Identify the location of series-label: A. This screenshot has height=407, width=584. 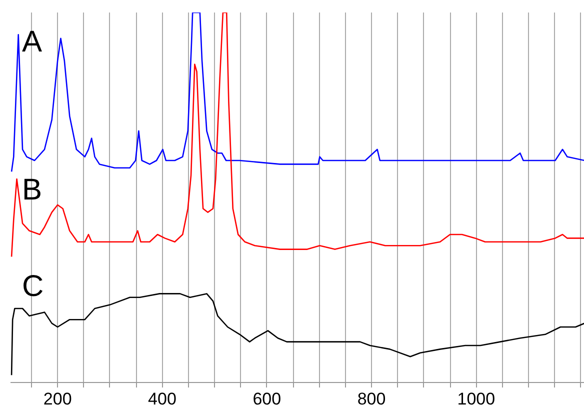
(32, 42).